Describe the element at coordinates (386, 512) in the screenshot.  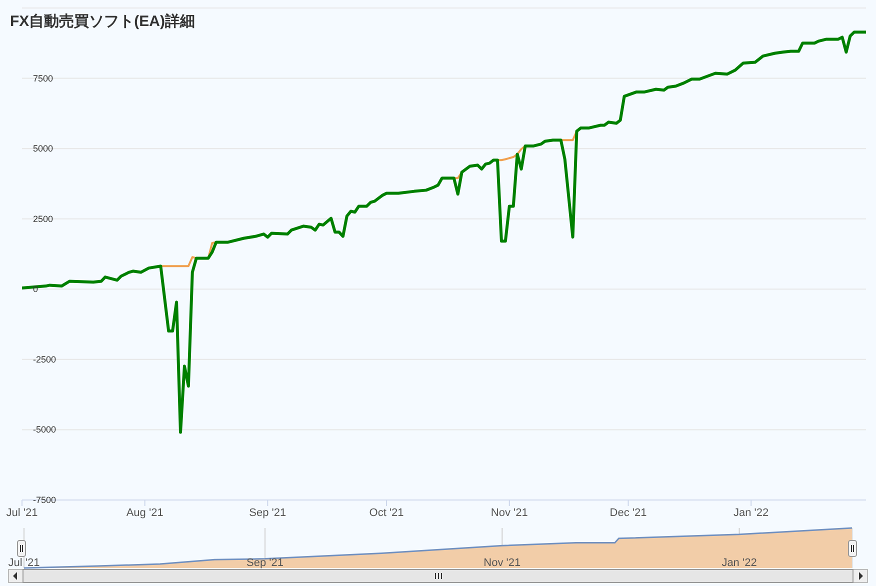
I see `x-tick-label: Oct '21` at that location.